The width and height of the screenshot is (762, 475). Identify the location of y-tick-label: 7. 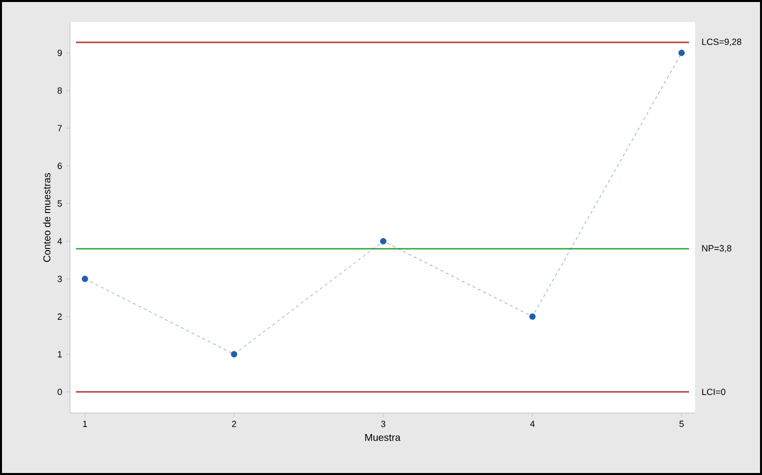
(60, 128).